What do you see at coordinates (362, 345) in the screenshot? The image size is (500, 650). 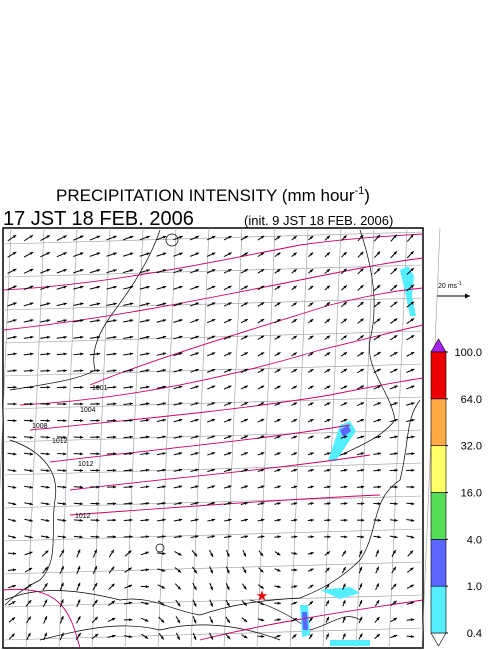 I see `coast` at bounding box center [362, 345].